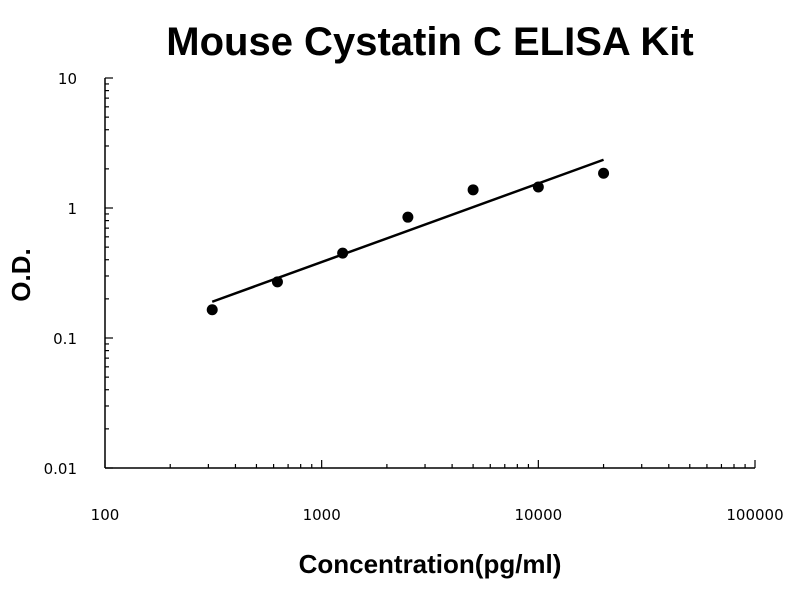 The image size is (800, 600). Describe the element at coordinates (105, 515) in the screenshot. I see `x-tick-label: 100` at that location.